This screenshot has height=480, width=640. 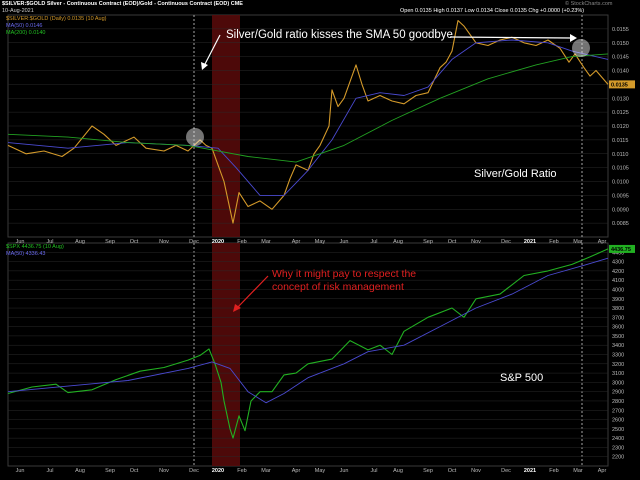 What do you see at coordinates (511, 37) in the screenshot?
I see `arrow-right-shaft` at bounding box center [511, 37].